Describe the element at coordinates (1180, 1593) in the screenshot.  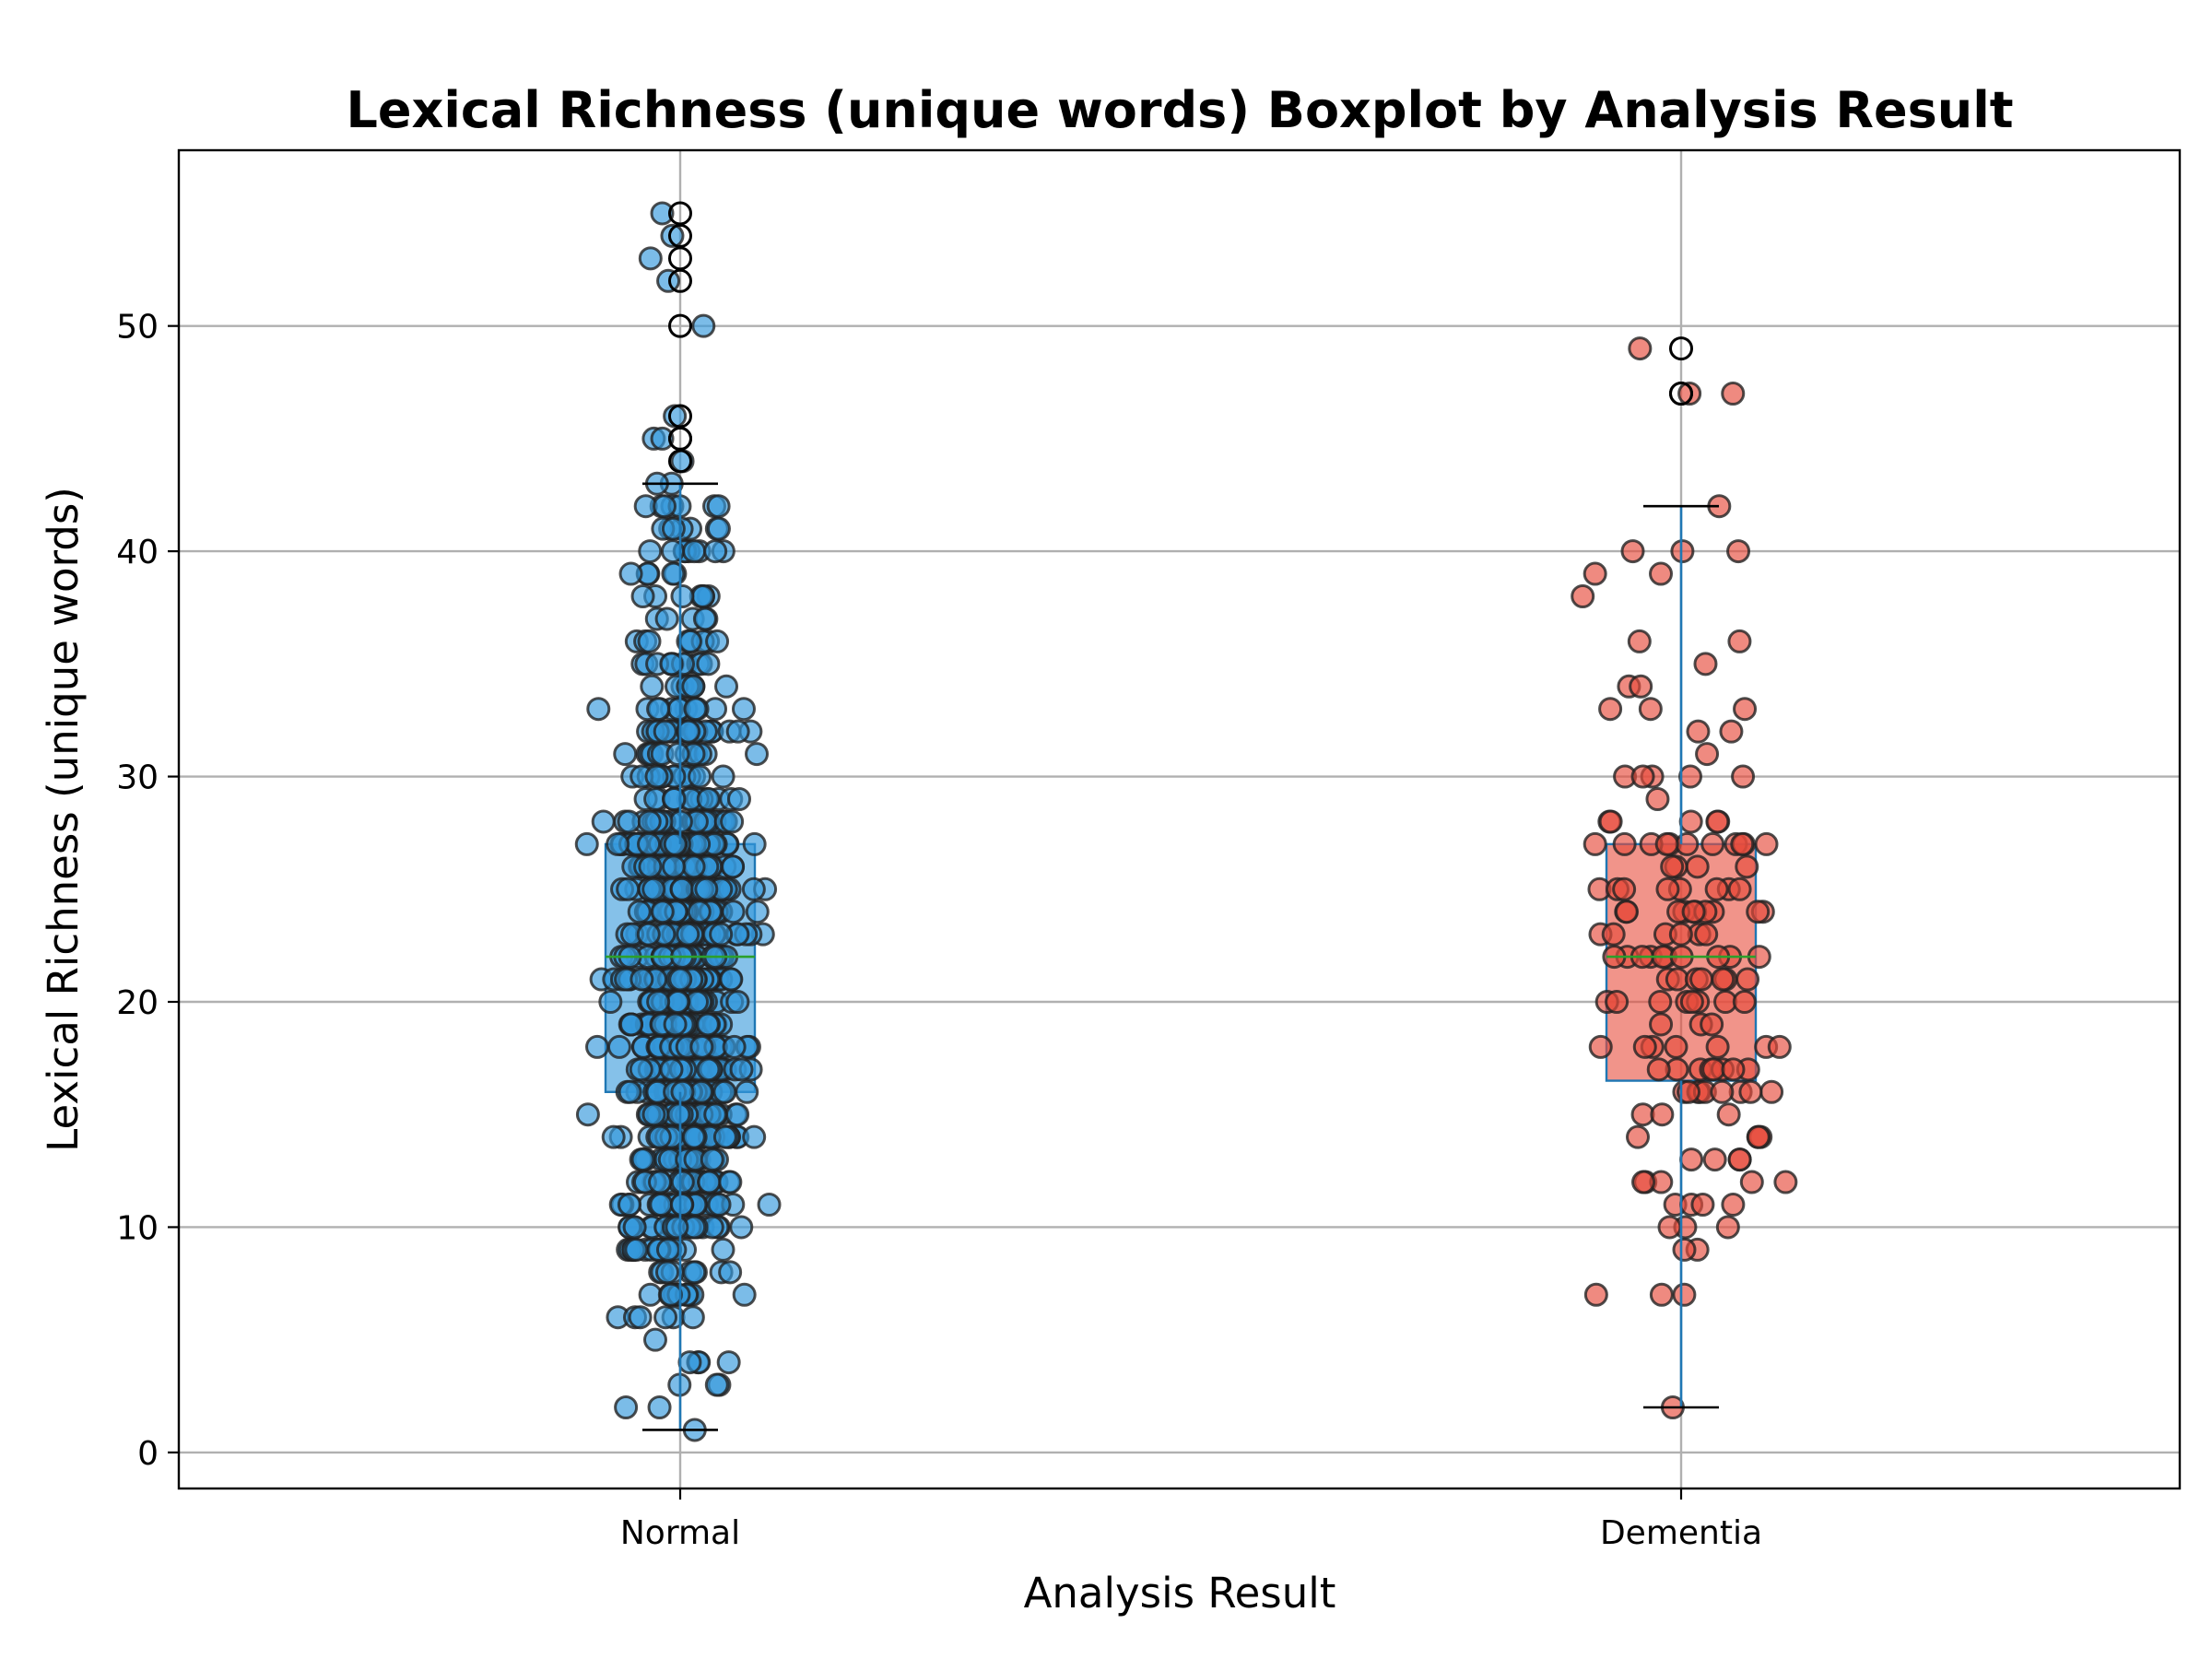
I see `x-axis-label: Analysis Result` at that location.